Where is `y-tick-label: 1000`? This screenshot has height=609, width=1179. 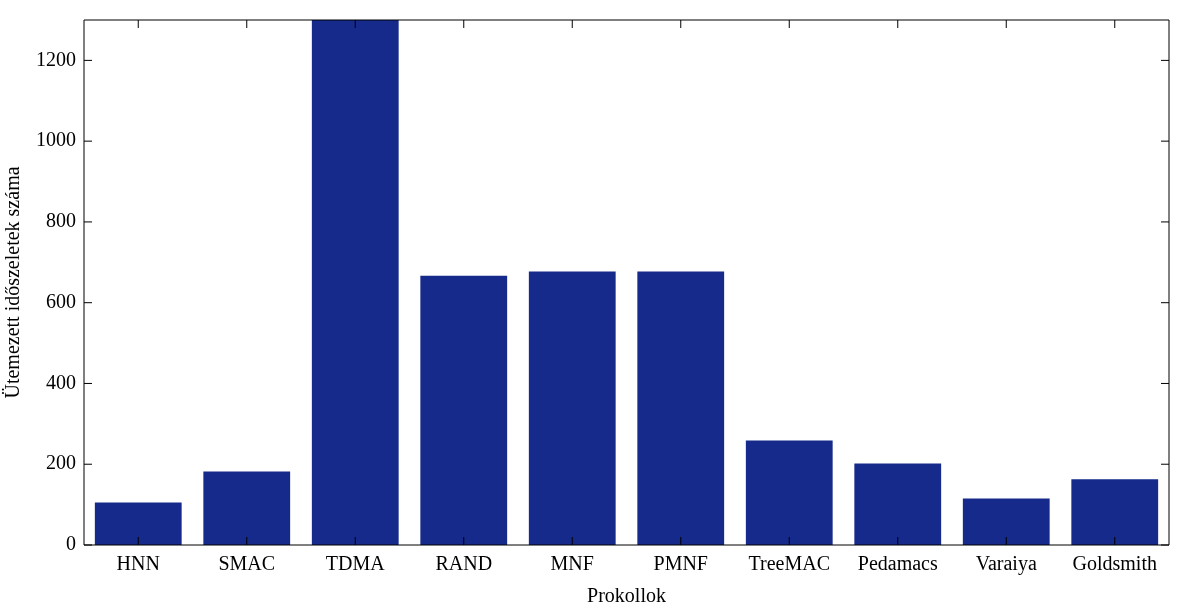
y-tick-label: 1000 is located at coordinates (56, 139).